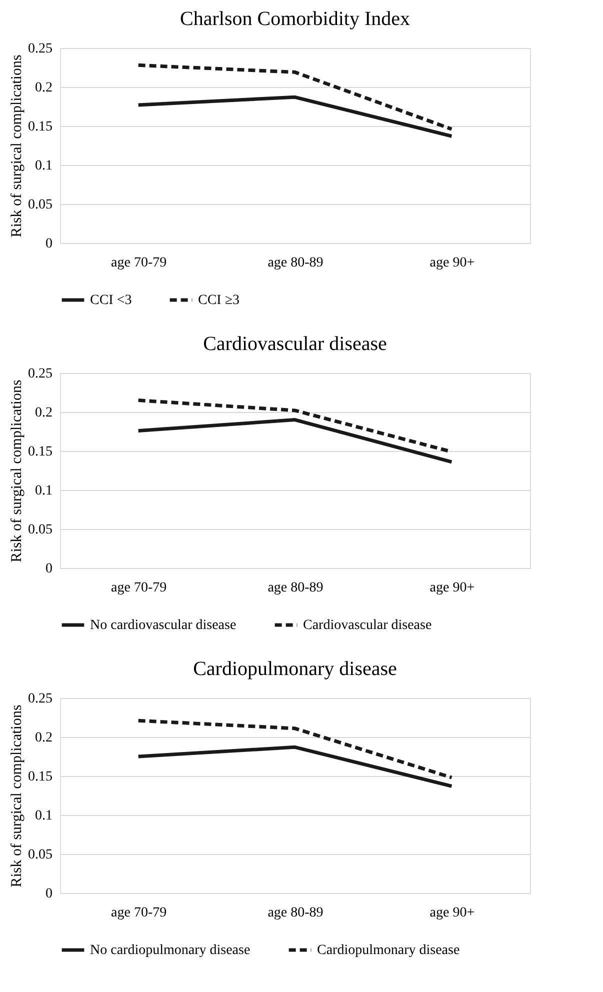  I want to click on legend-label: CCI <3, so click(111, 300).